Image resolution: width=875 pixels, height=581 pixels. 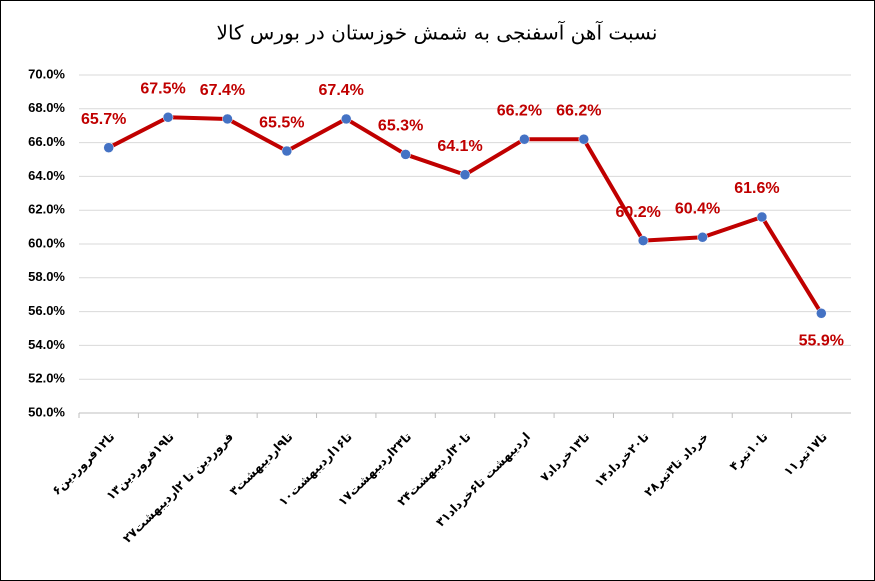 I want to click on y-tick-label: 54.0%, so click(x=46, y=344).